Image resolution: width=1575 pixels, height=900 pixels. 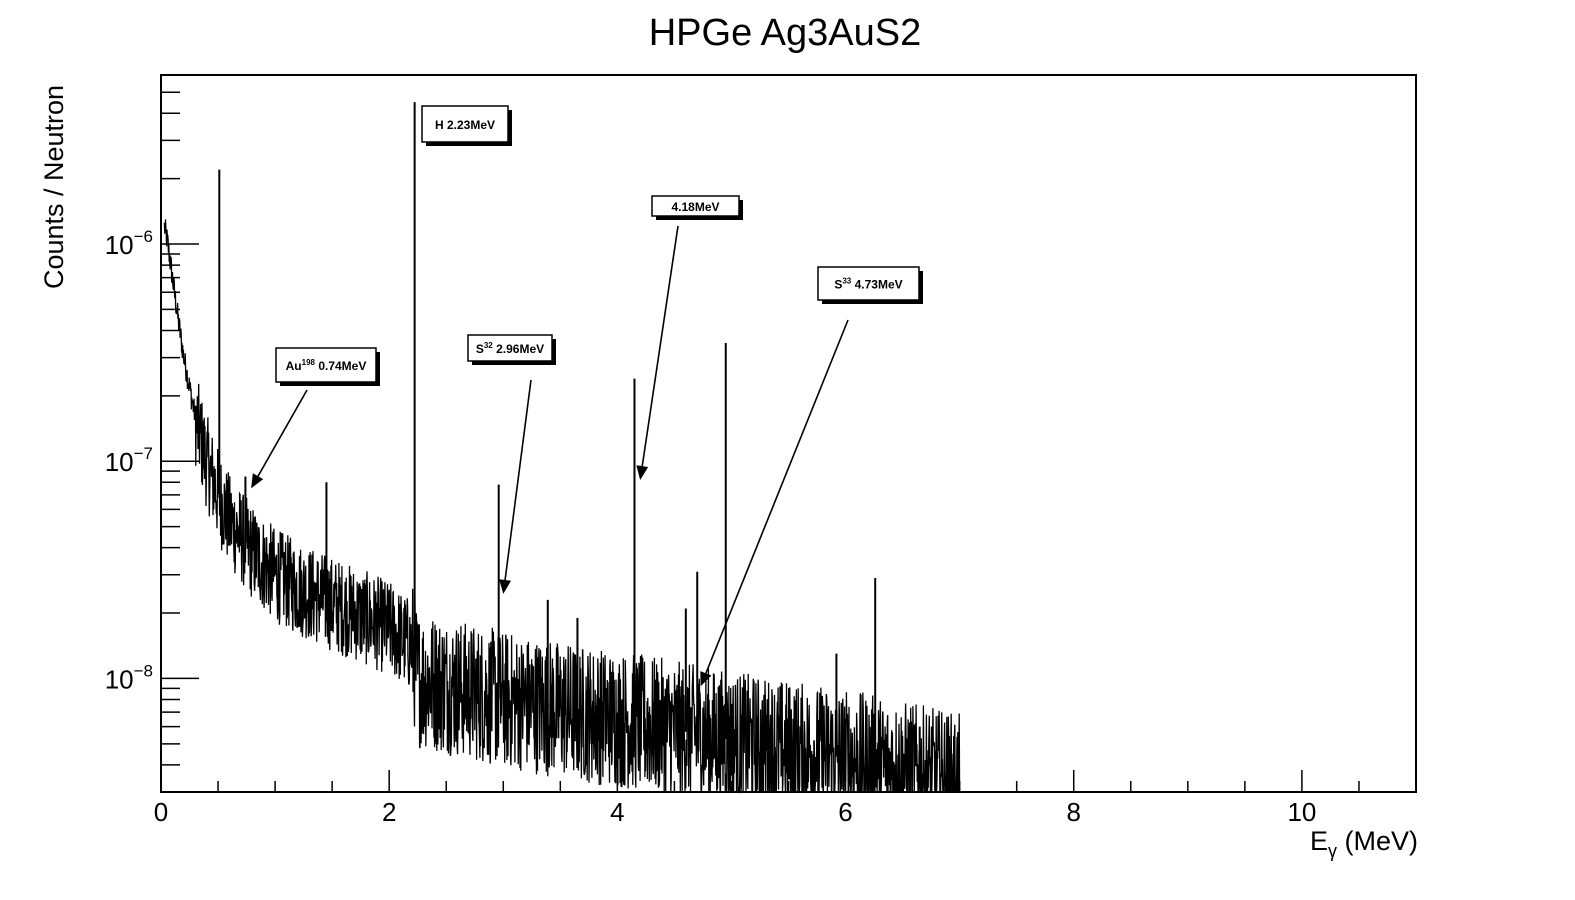 I want to click on y-tick-label: 10⁻⁷, so click(x=129, y=460).